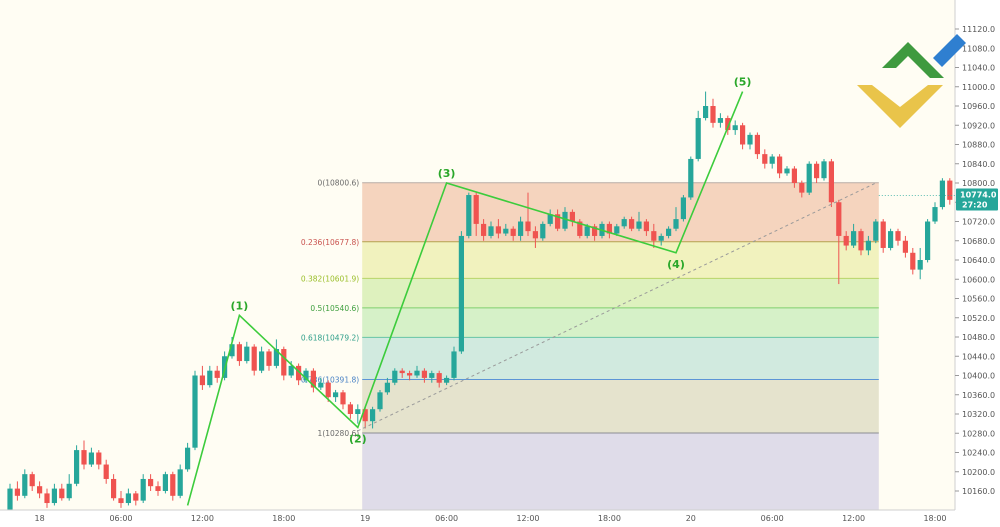 The height and width of the screenshot is (527, 1000). I want to click on y-tick-label: 10280.0, so click(978, 433).